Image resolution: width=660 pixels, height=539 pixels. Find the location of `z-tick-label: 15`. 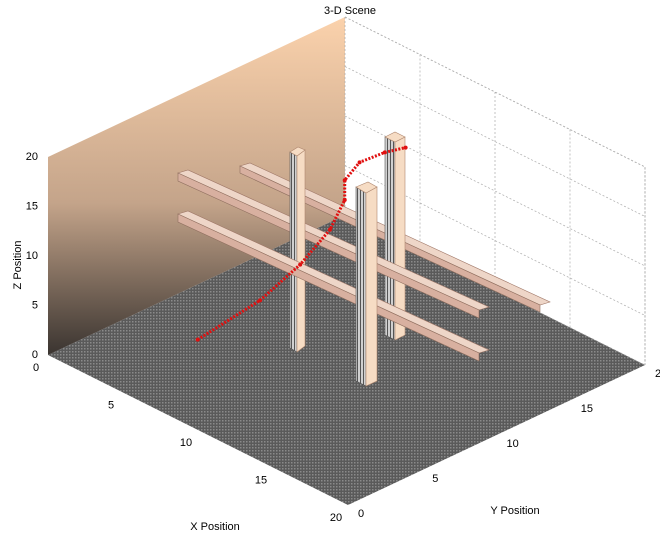

z-tick-label: 15 is located at coordinates (32, 206).